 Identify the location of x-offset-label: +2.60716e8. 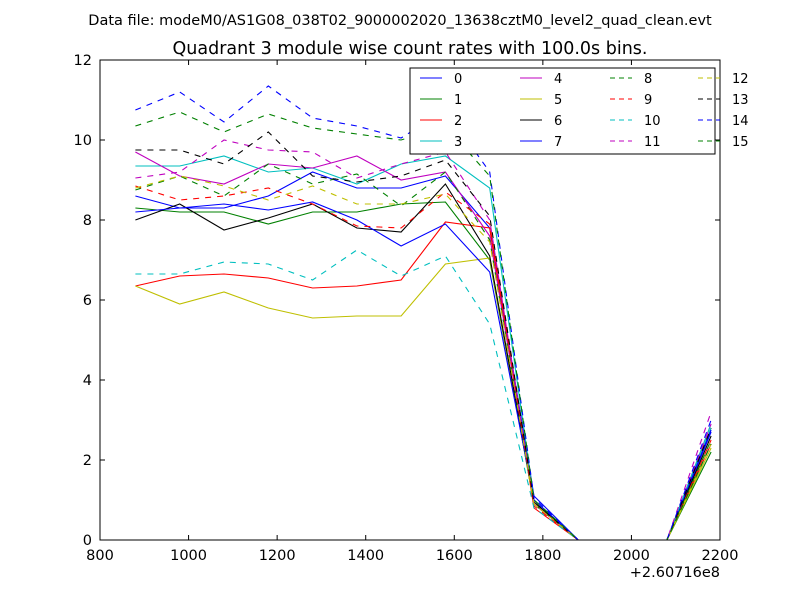
(675, 573).